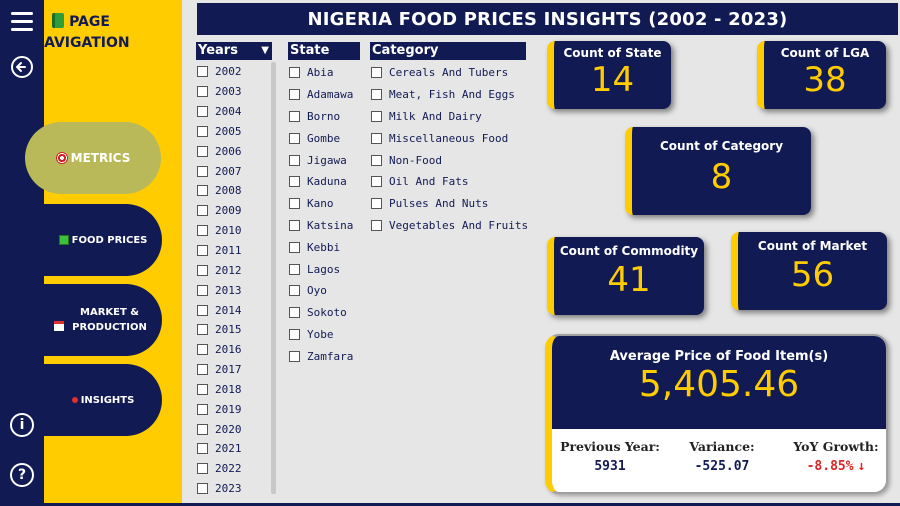  What do you see at coordinates (449, 226) in the screenshot?
I see `category-option: Vegetables And Fruits` at bounding box center [449, 226].